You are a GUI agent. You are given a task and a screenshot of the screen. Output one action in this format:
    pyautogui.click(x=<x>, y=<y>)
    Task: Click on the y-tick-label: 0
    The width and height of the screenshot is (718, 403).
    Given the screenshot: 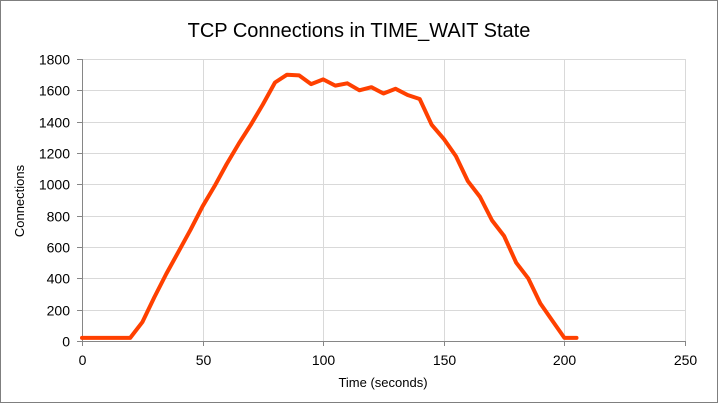 What is the action you would take?
    pyautogui.click(x=66, y=342)
    